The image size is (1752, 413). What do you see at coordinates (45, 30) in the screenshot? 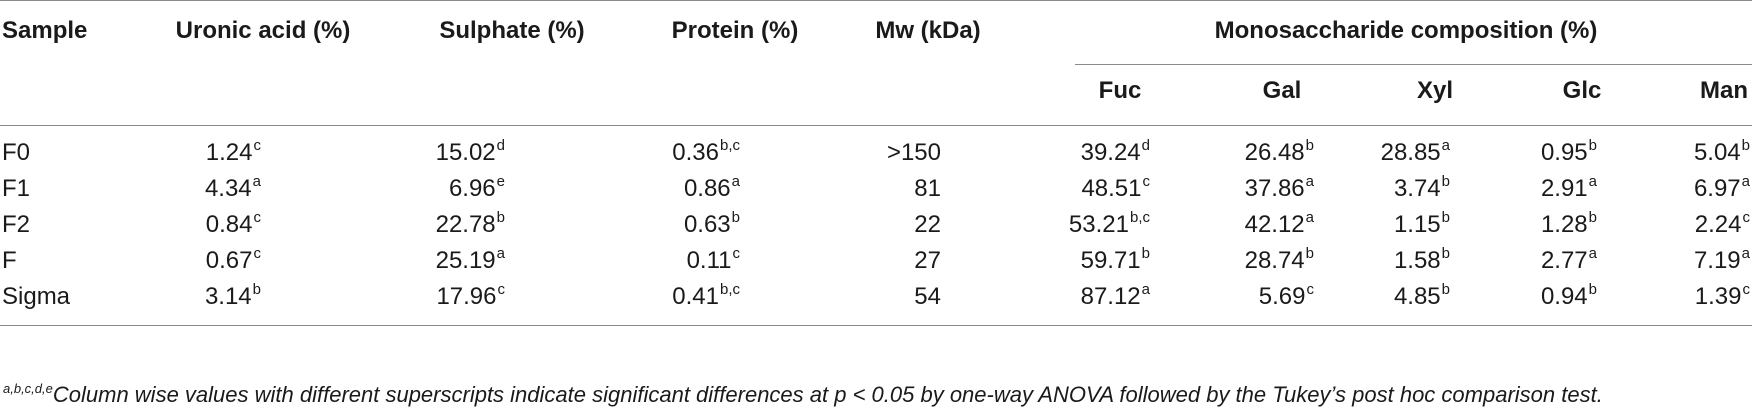
I see `header-sample: Sample` at bounding box center [45, 30].